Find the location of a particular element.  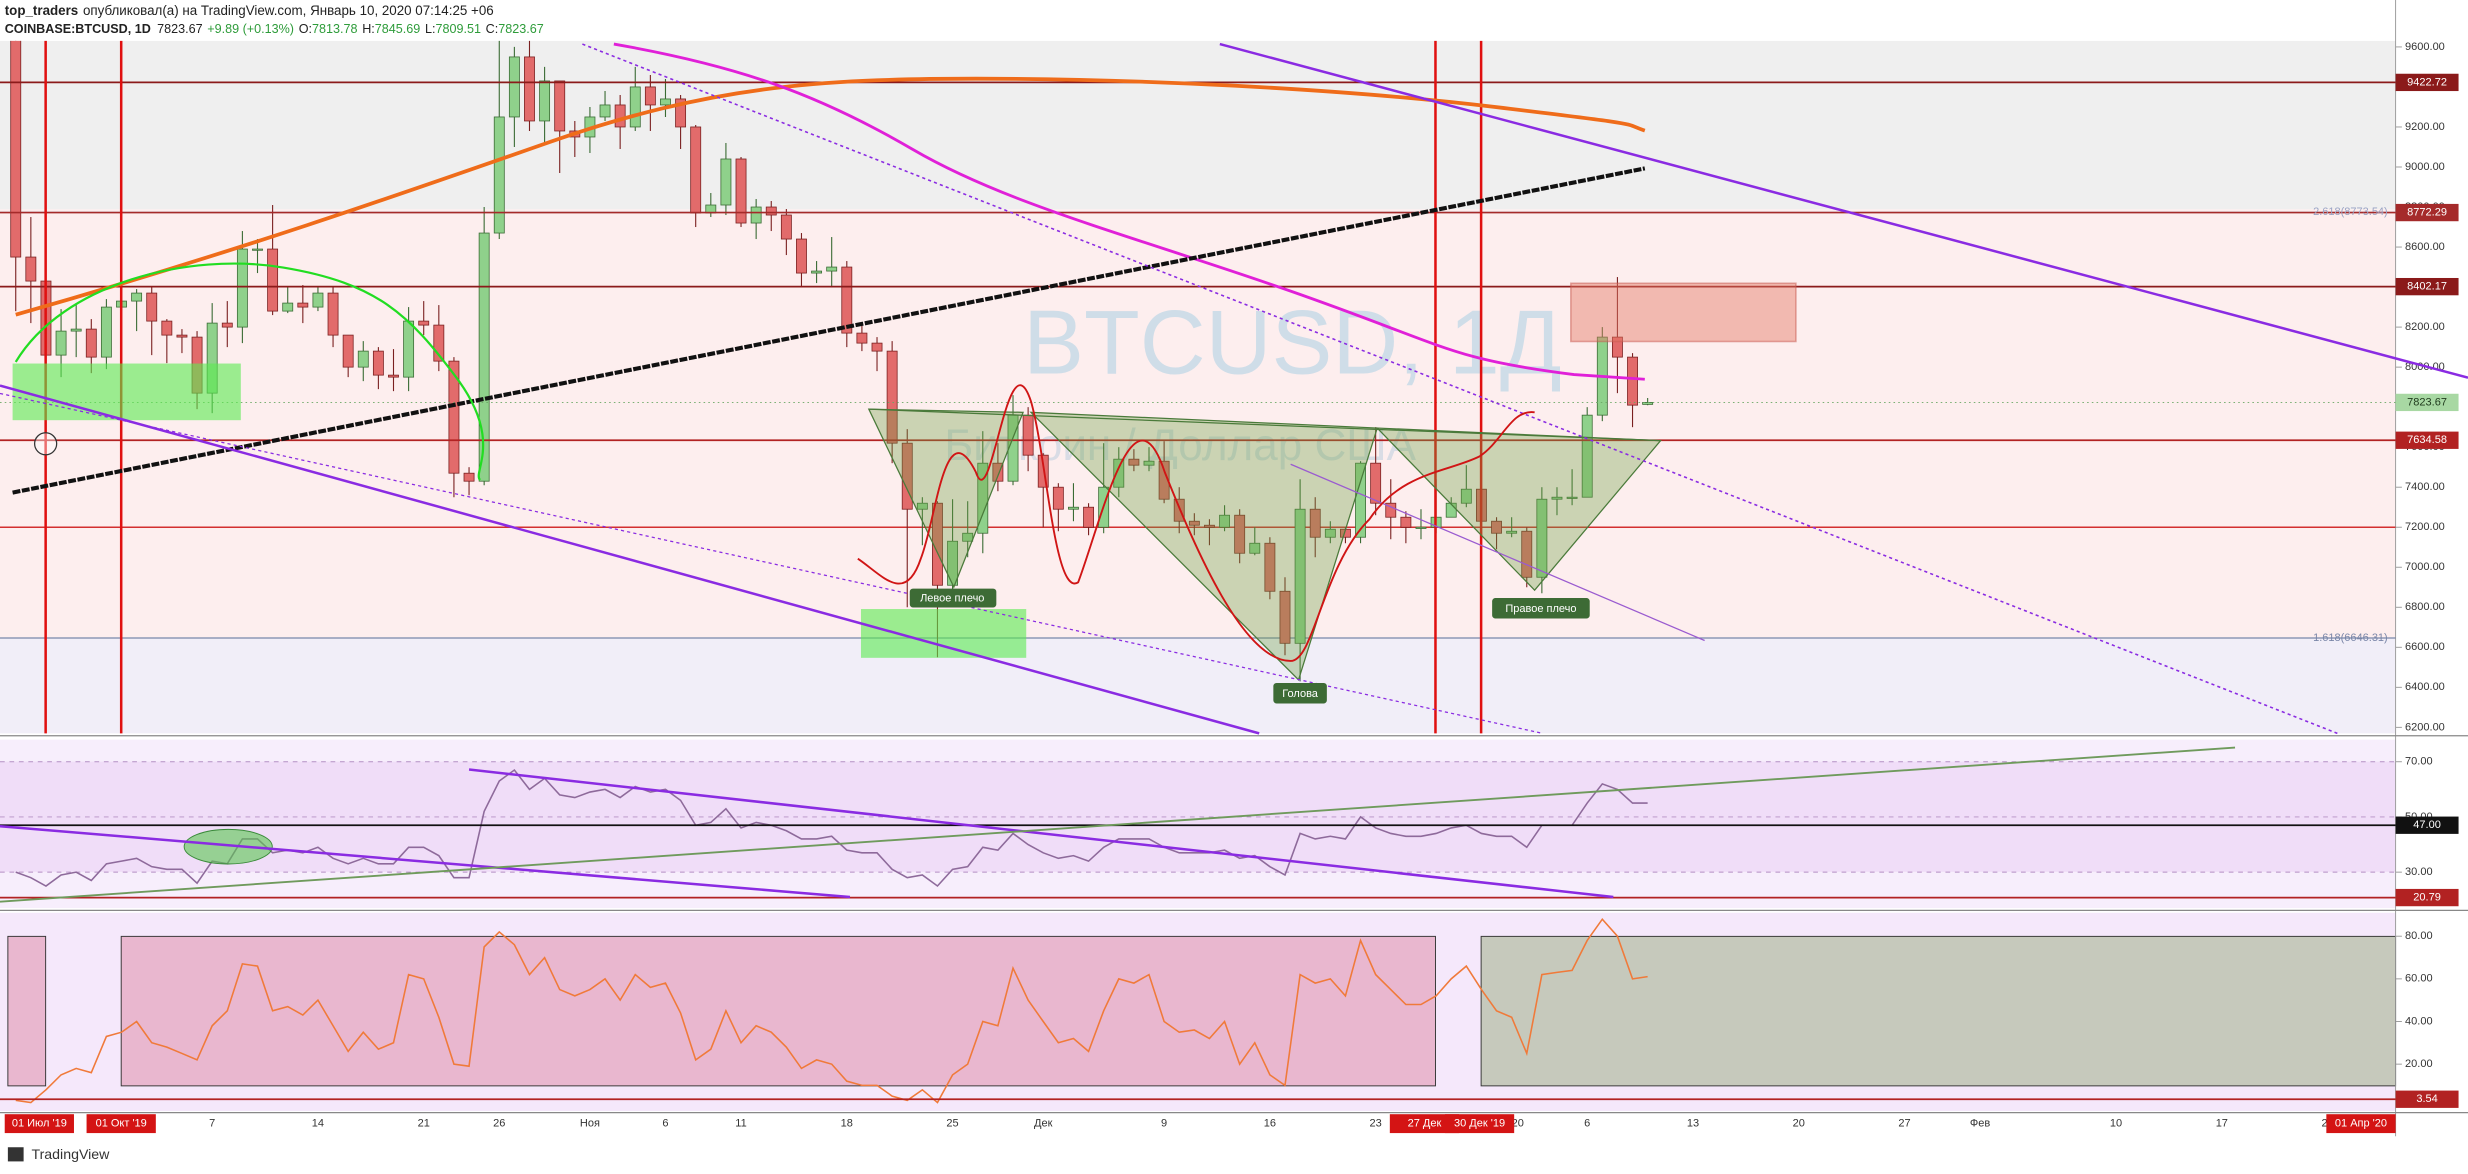

x-tick-label: 23 is located at coordinates (1376, 1124).